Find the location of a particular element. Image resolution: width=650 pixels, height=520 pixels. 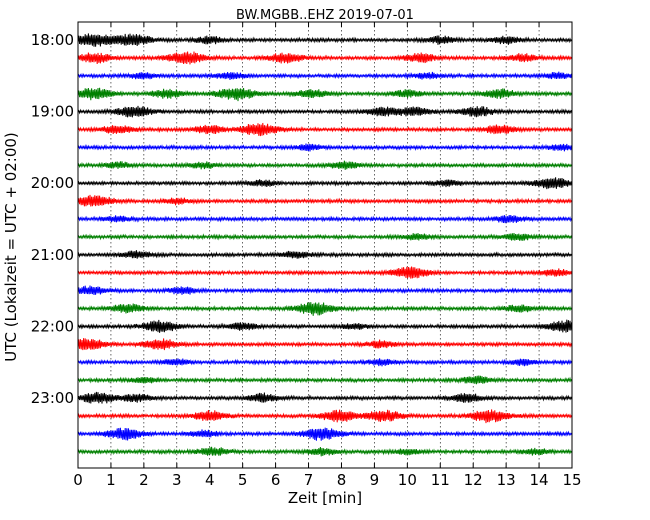

x-tick-label: 11 is located at coordinates (440, 480).